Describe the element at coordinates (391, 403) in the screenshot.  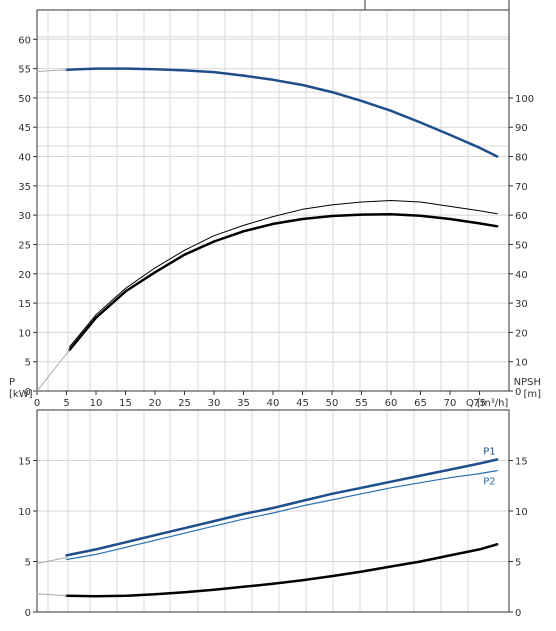
I see `x-tick-label: 60` at that location.